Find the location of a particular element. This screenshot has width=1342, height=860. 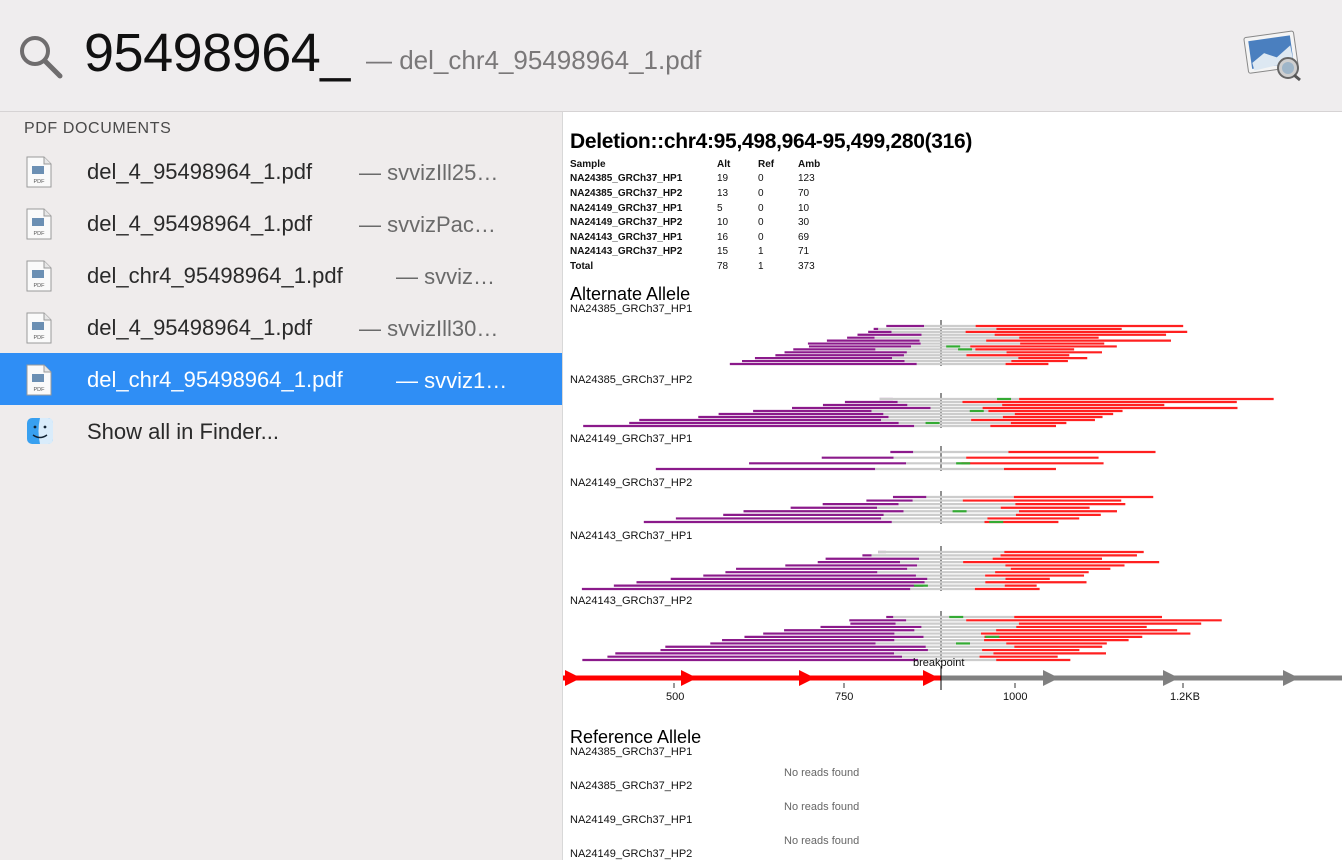

column-header: Alt is located at coordinates (724, 164).